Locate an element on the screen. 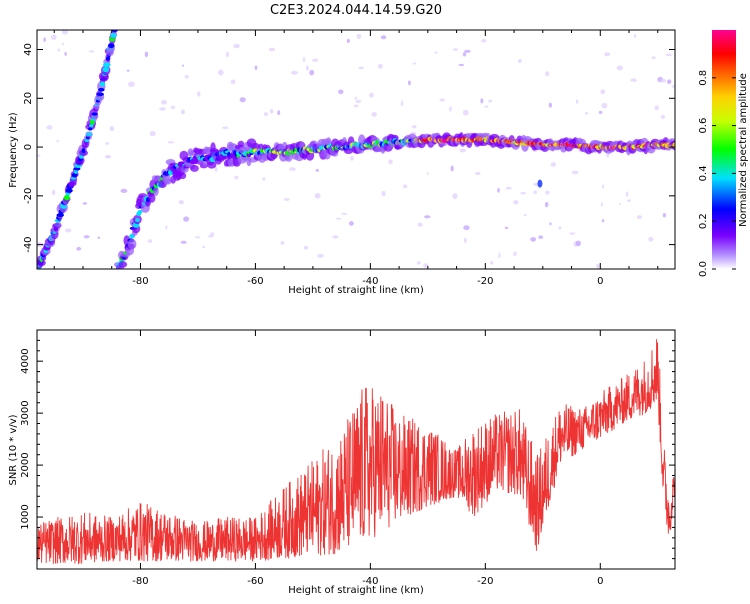 The image size is (750, 604). x-tick-label: -60 is located at coordinates (255, 581).